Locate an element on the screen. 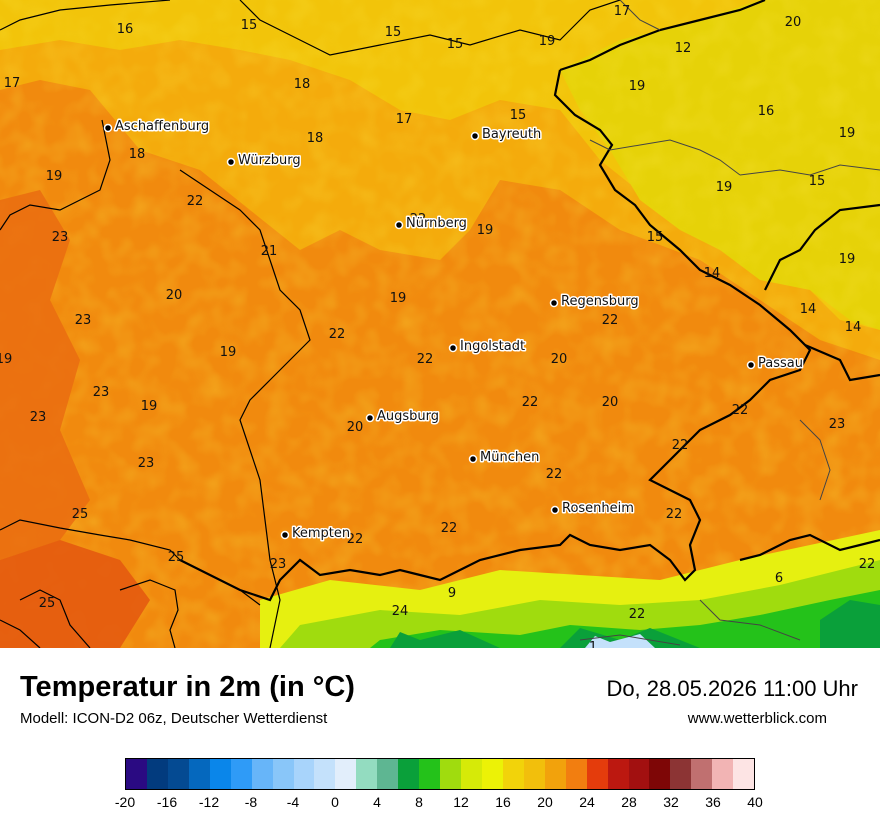 The height and width of the screenshot is (830, 880). city-marker: Rosenheim is located at coordinates (592, 509).